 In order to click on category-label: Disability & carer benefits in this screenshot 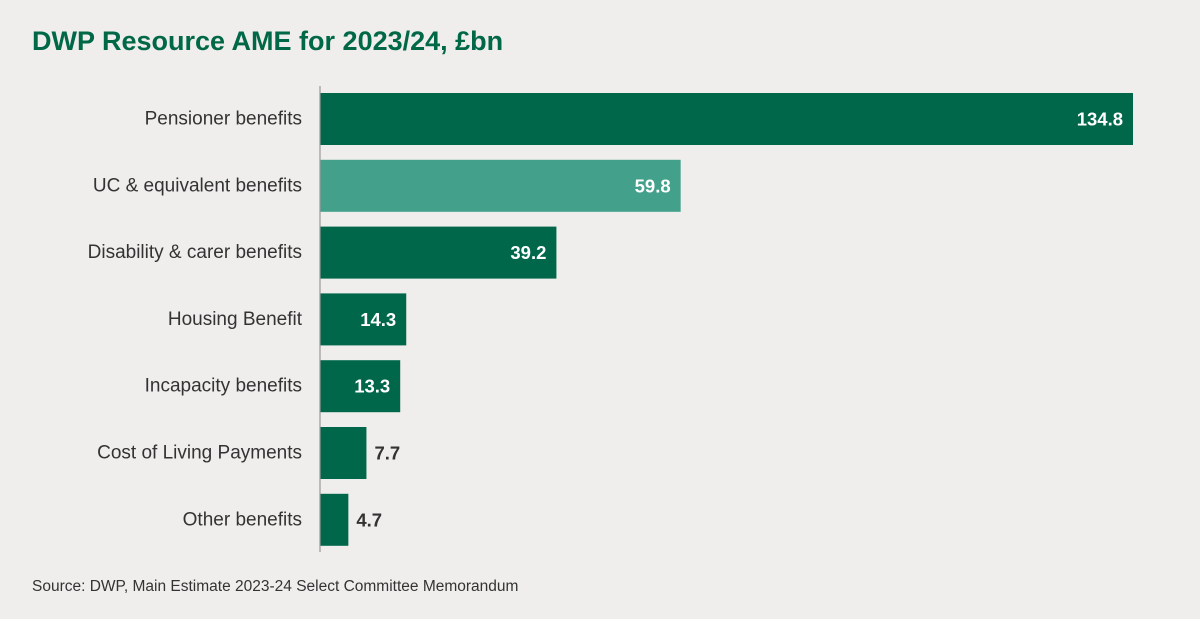, I will do `click(195, 252)`.